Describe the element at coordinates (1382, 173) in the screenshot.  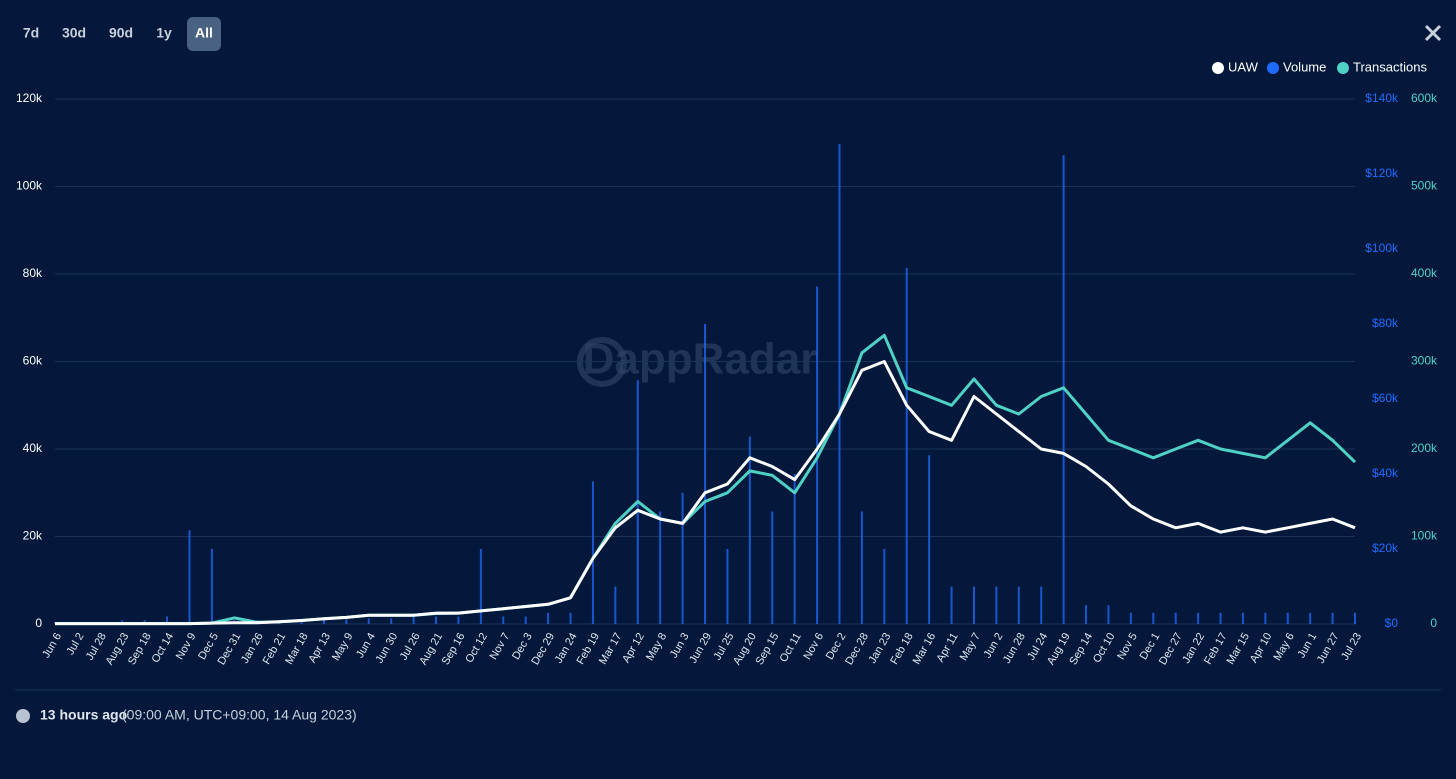
I see `y2-tick-label: $120k` at that location.